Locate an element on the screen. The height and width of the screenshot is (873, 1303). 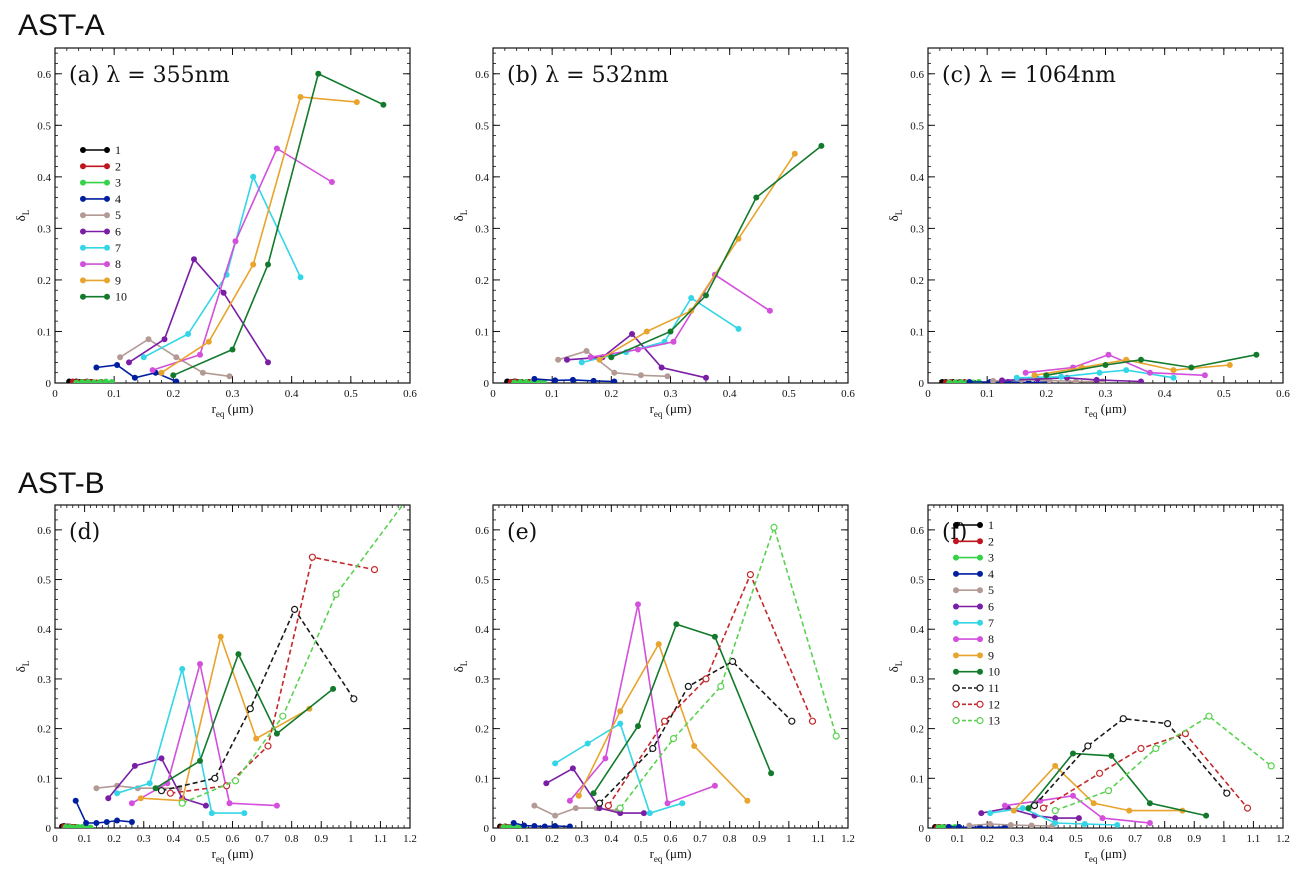
group-label-ast-a: AST-A is located at coordinates (61, 25).